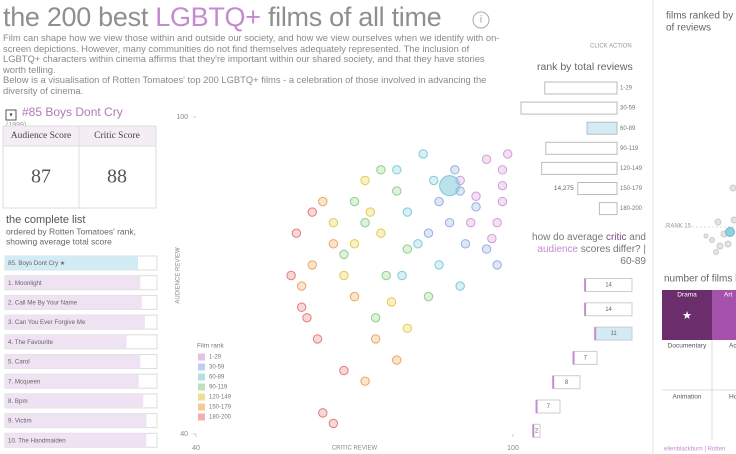  What do you see at coordinates (631, 169) in the screenshot?
I see `rank-label: 120-149` at bounding box center [631, 169].